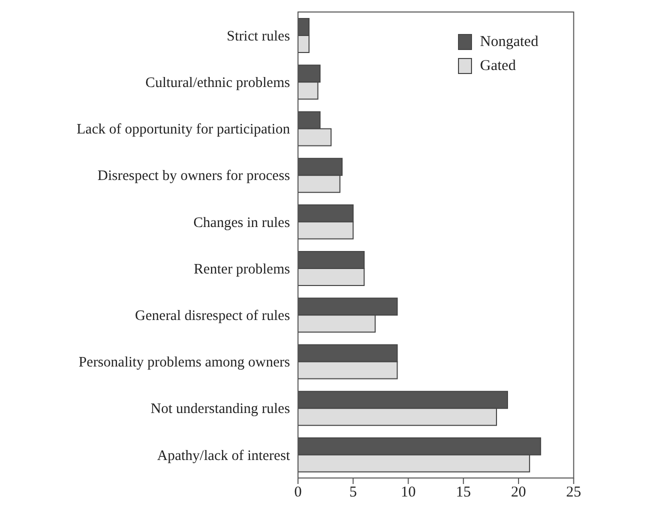 The width and height of the screenshot is (662, 512). What do you see at coordinates (353, 492) in the screenshot?
I see `x-tick-label: 5` at bounding box center [353, 492].